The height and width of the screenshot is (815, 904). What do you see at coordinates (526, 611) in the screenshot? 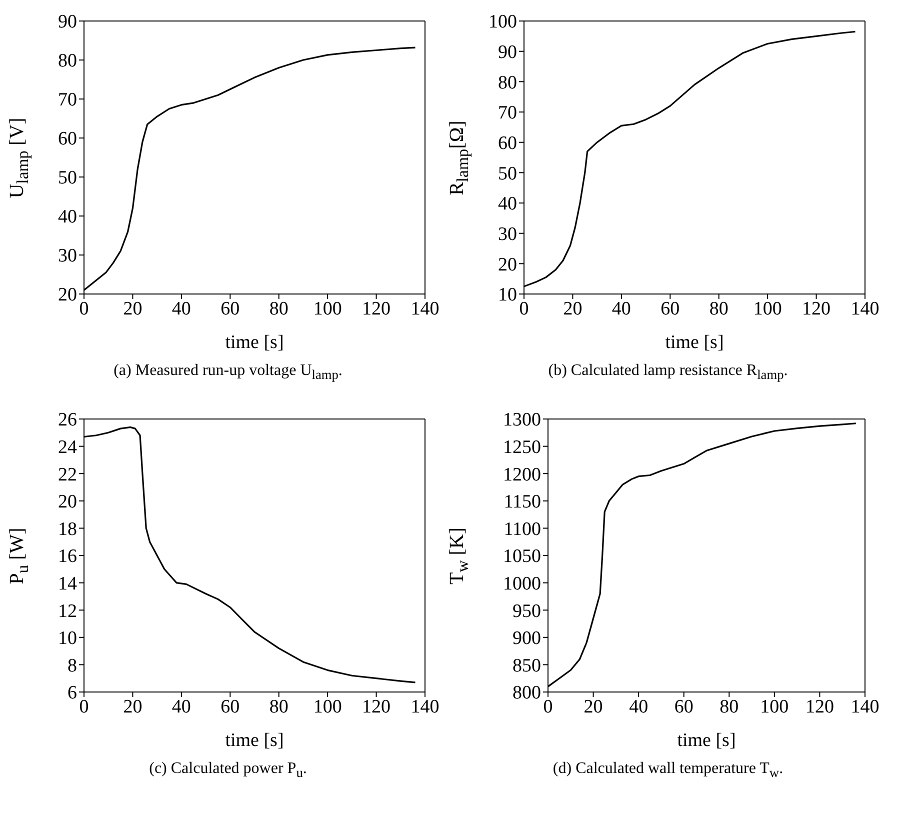
I see `y-tick-label: 950` at bounding box center [526, 611].